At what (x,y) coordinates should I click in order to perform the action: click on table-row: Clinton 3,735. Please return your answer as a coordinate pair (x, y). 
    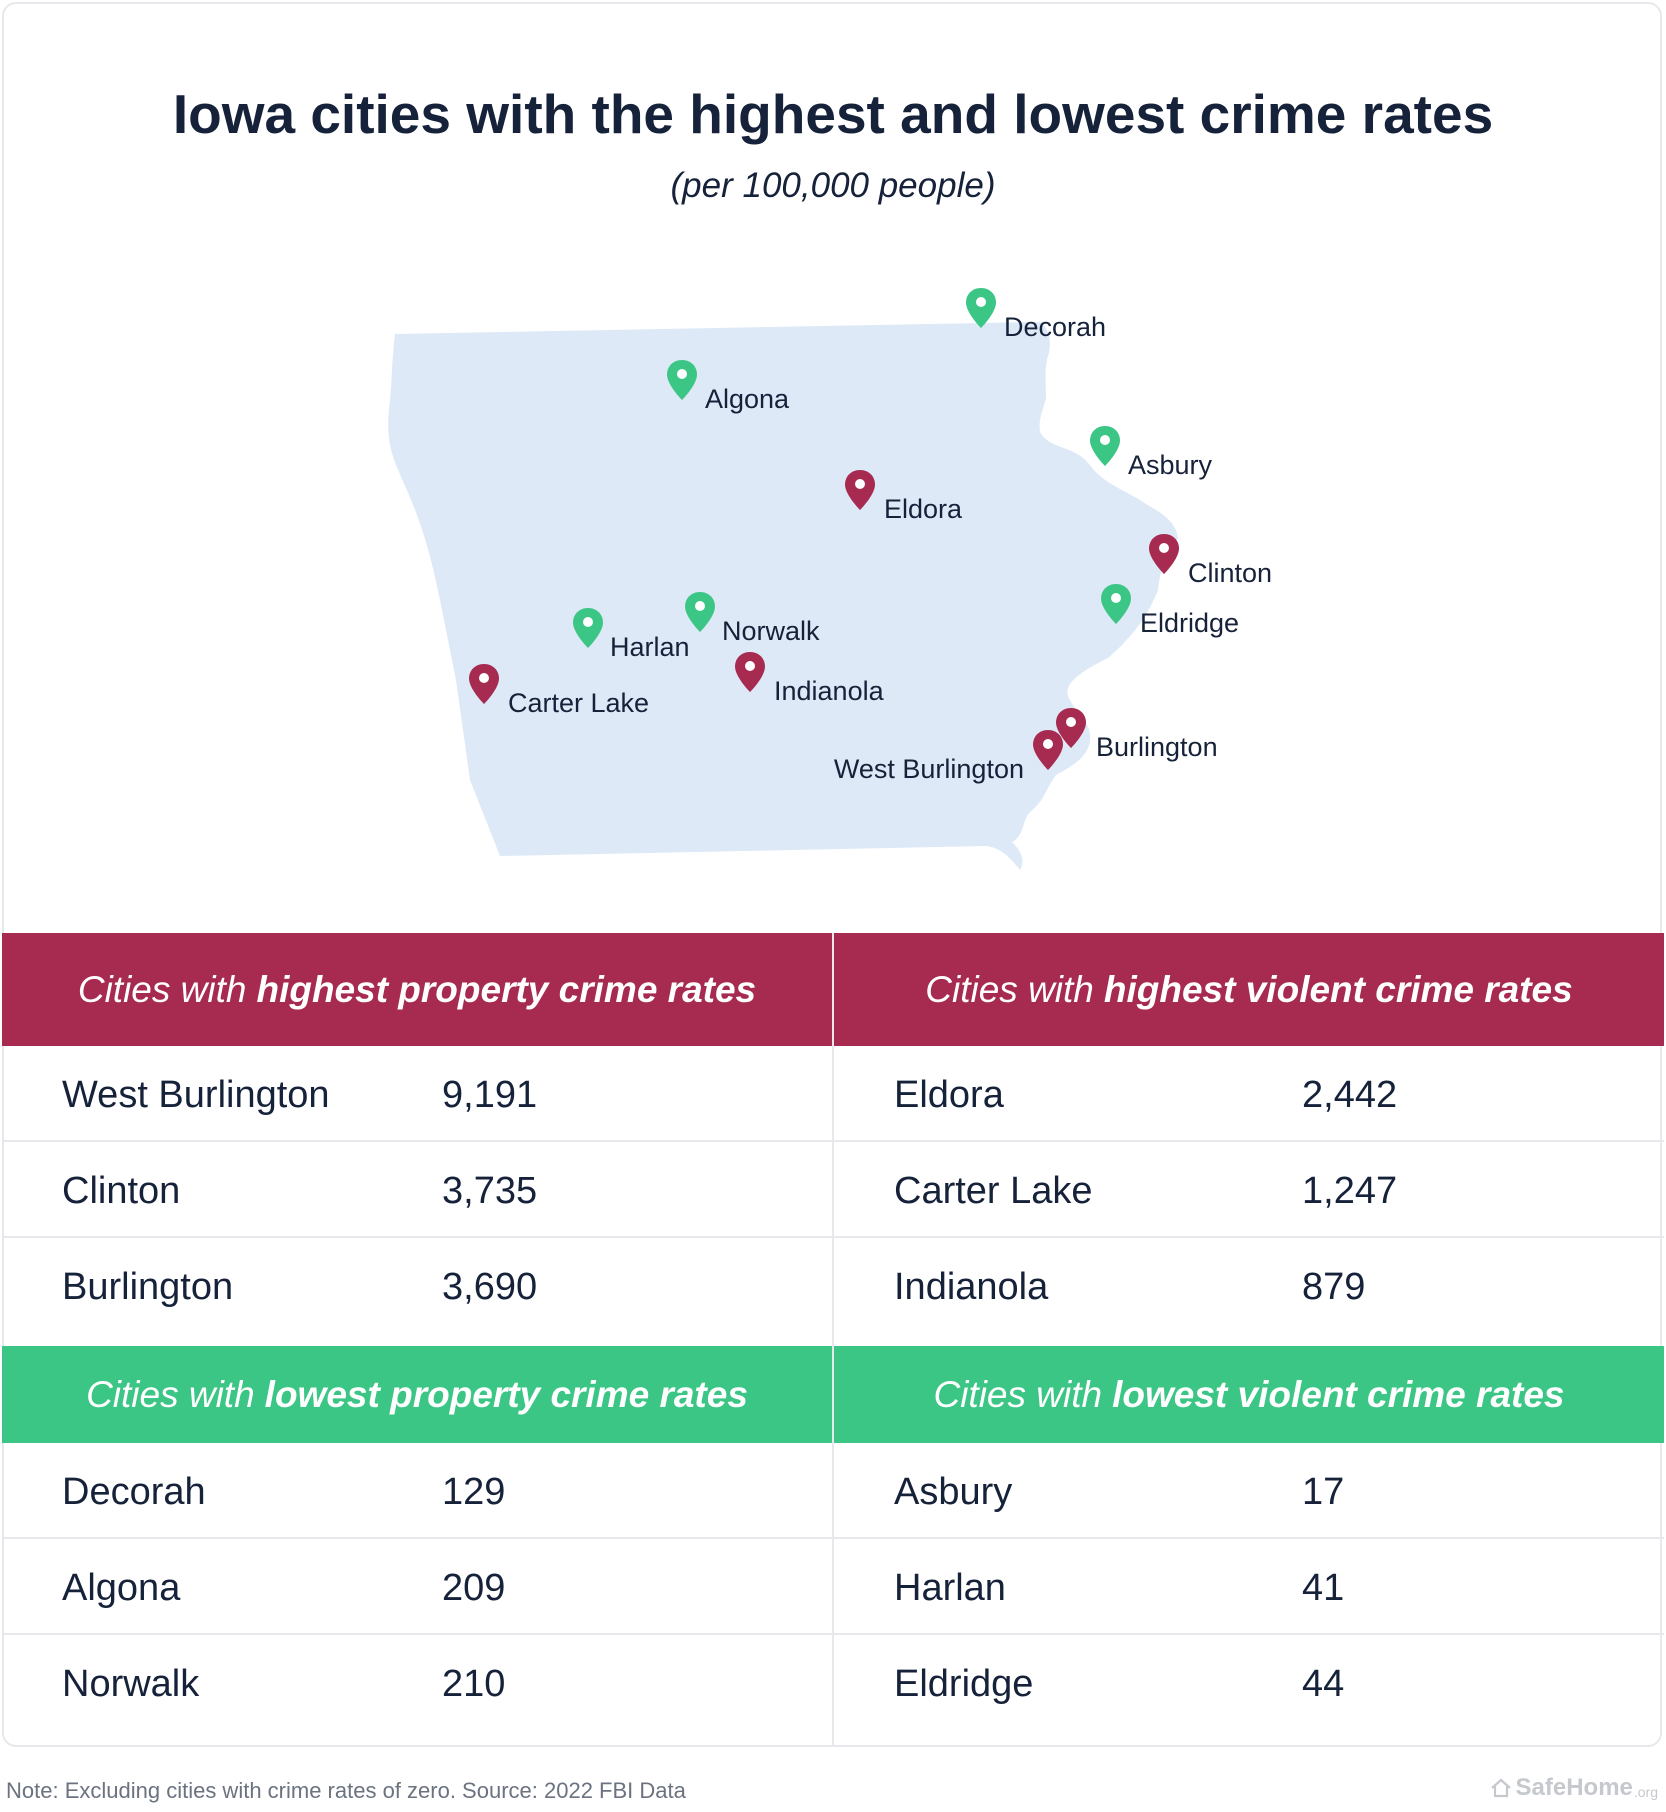
    Looking at the image, I should click on (417, 1190).